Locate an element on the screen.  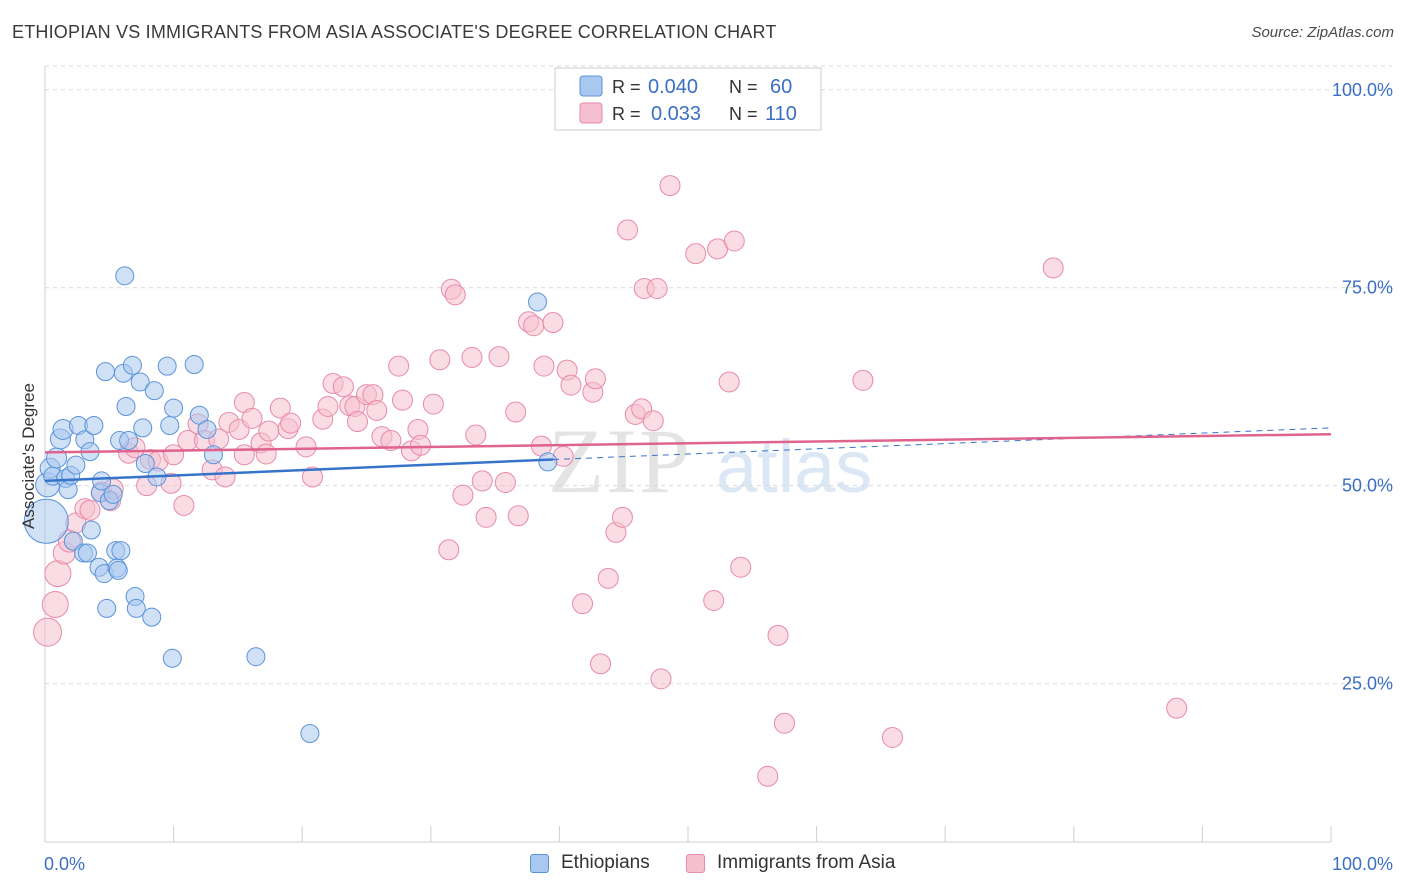
legend-bottom-immigrants: Immigrants from Asia is located at coordinates (790, 863).